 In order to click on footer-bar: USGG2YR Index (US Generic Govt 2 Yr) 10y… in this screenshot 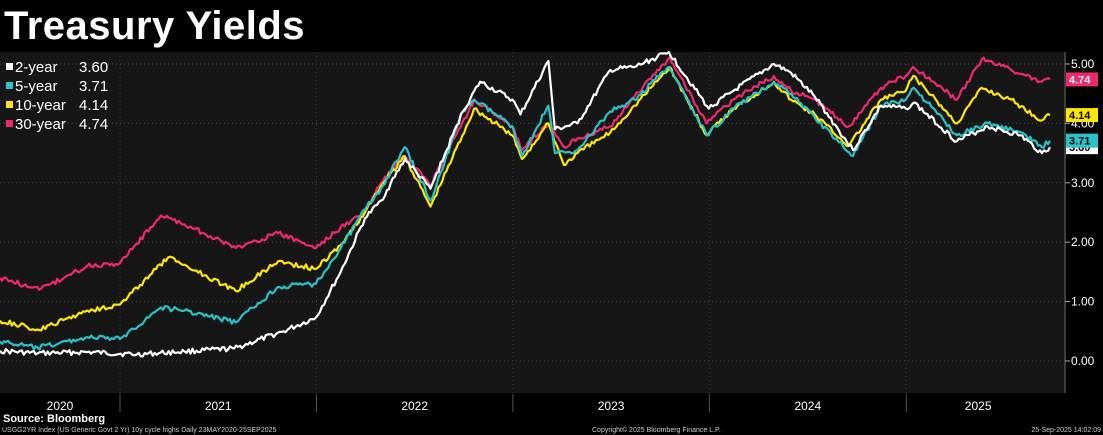, I will do `click(551, 431)`.